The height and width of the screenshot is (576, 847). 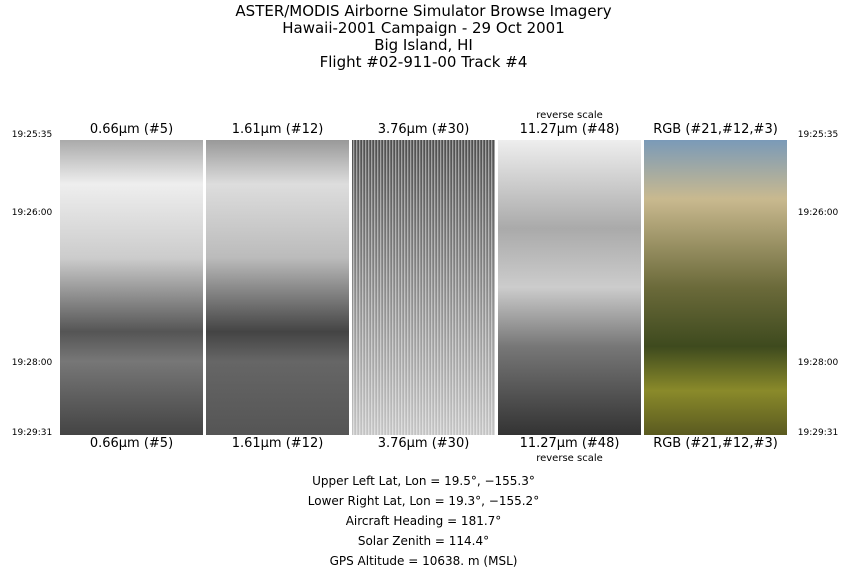 What do you see at coordinates (423, 28) in the screenshot?
I see `title-line-2: Hawaii-2001 Campaign - 29 Oct 2001` at bounding box center [423, 28].